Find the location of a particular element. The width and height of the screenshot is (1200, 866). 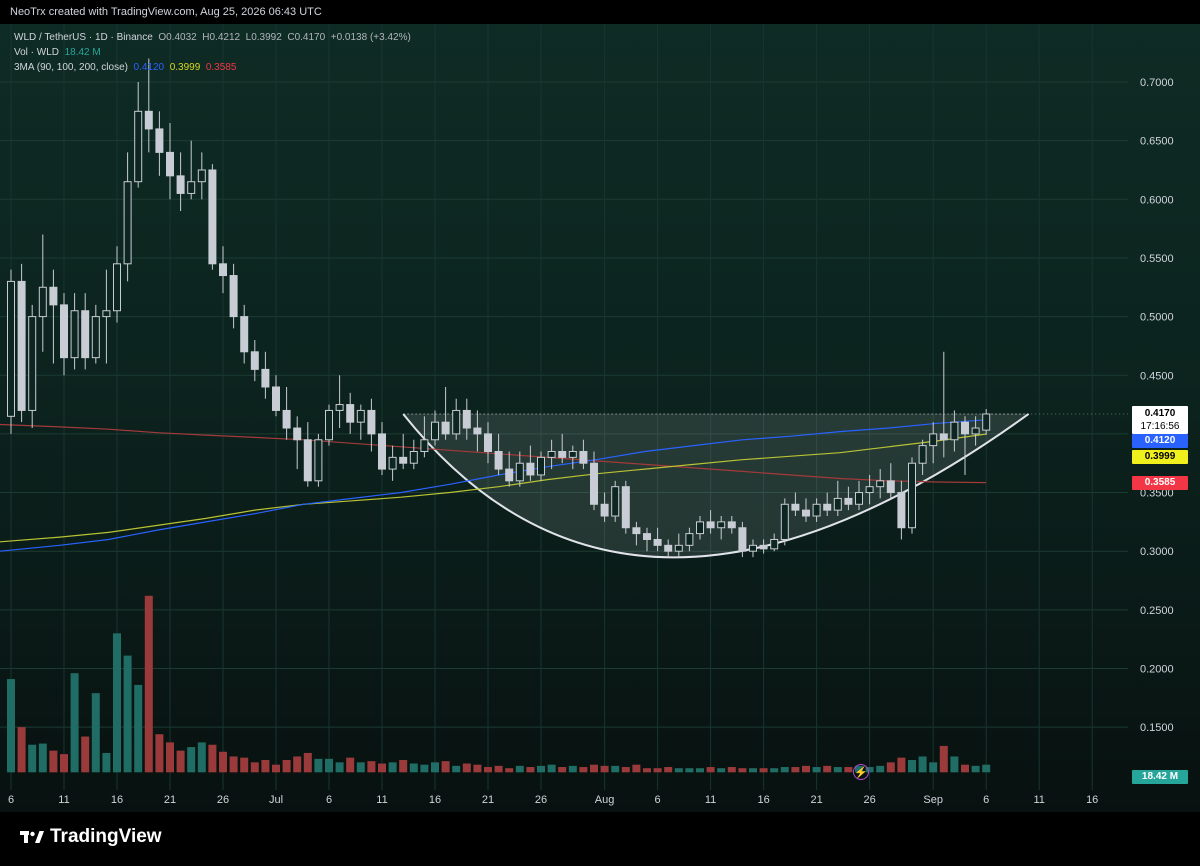

tradingview-logo: TradingView is located at coordinates (91, 837).